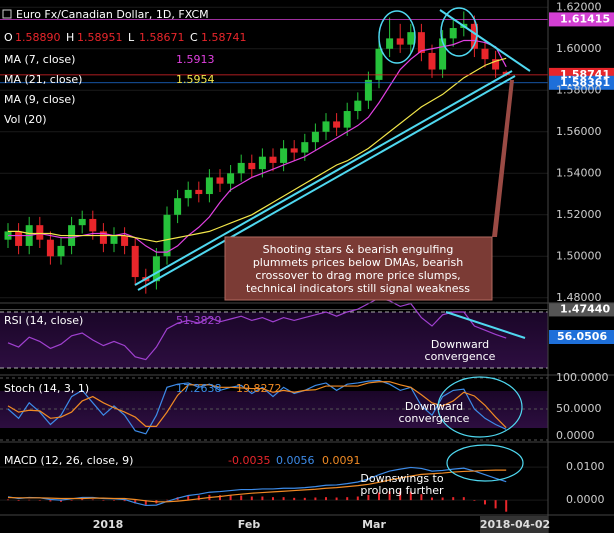 The width and height of the screenshot is (614, 533). What do you see at coordinates (374, 524) in the screenshot?
I see `x-tick-label: Mar` at bounding box center [374, 524].